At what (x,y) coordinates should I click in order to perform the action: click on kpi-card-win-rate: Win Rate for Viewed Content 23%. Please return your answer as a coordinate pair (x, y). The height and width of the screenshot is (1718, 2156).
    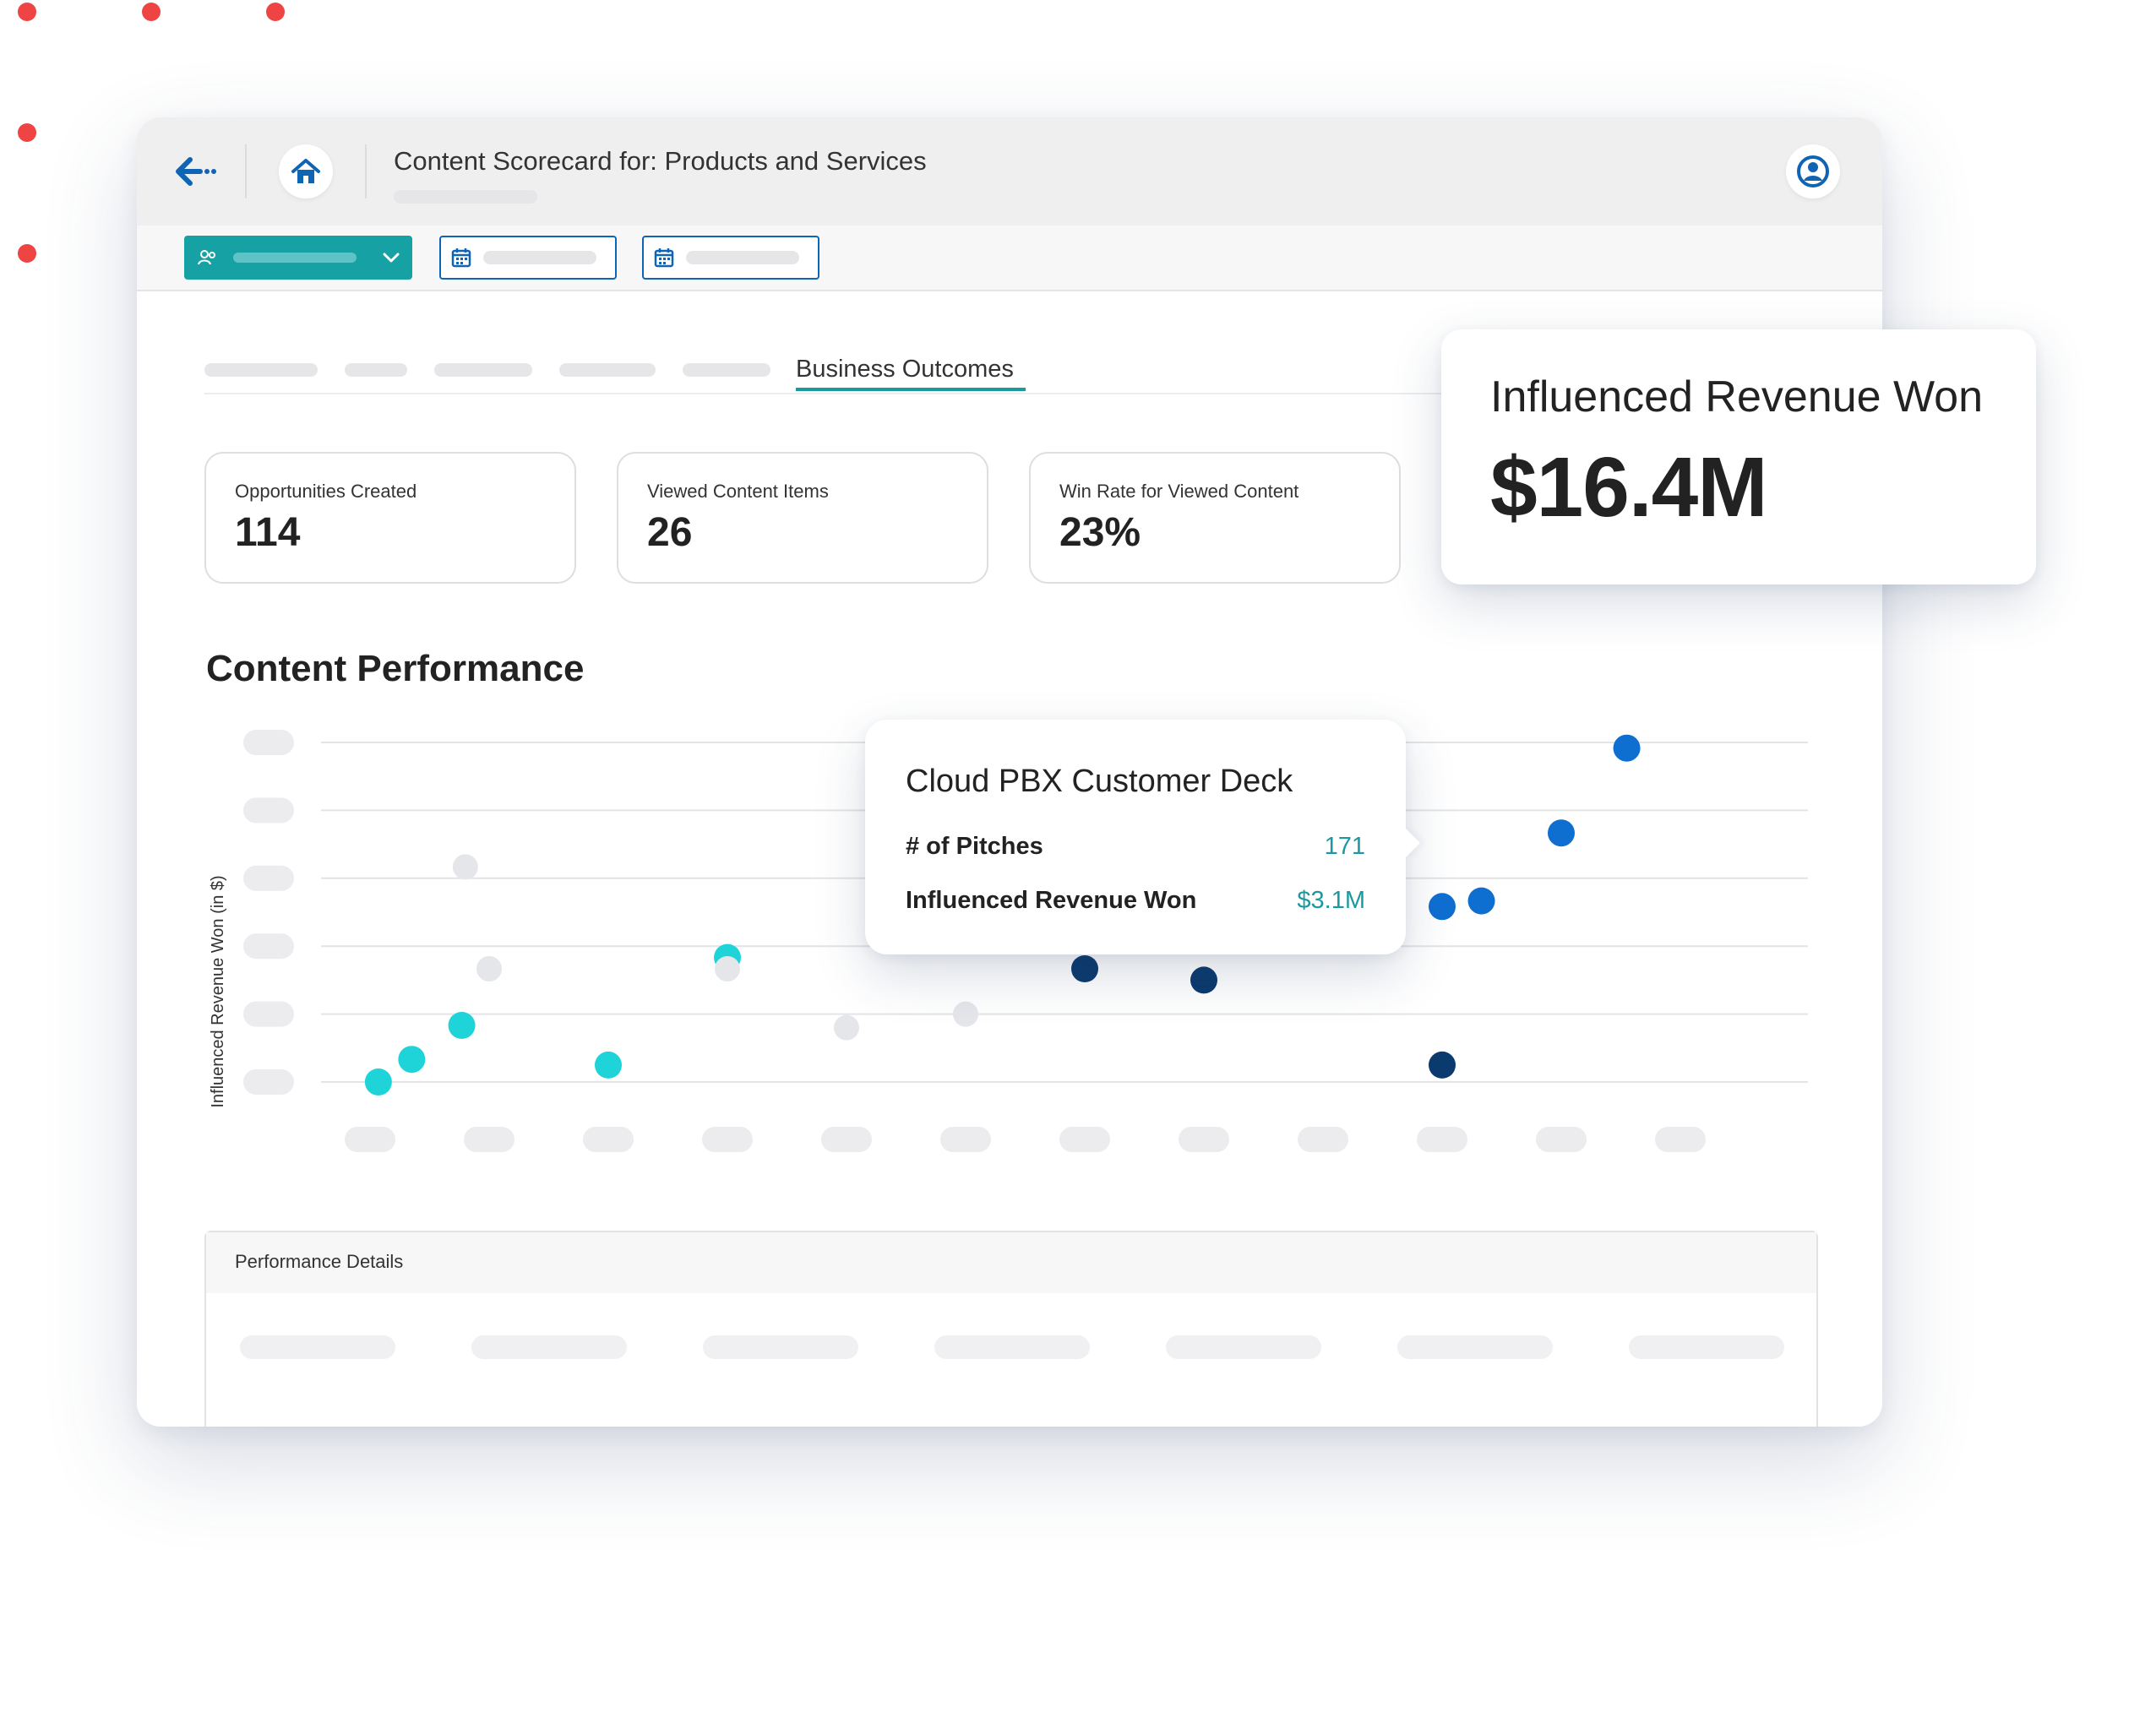
    Looking at the image, I should click on (1215, 518).